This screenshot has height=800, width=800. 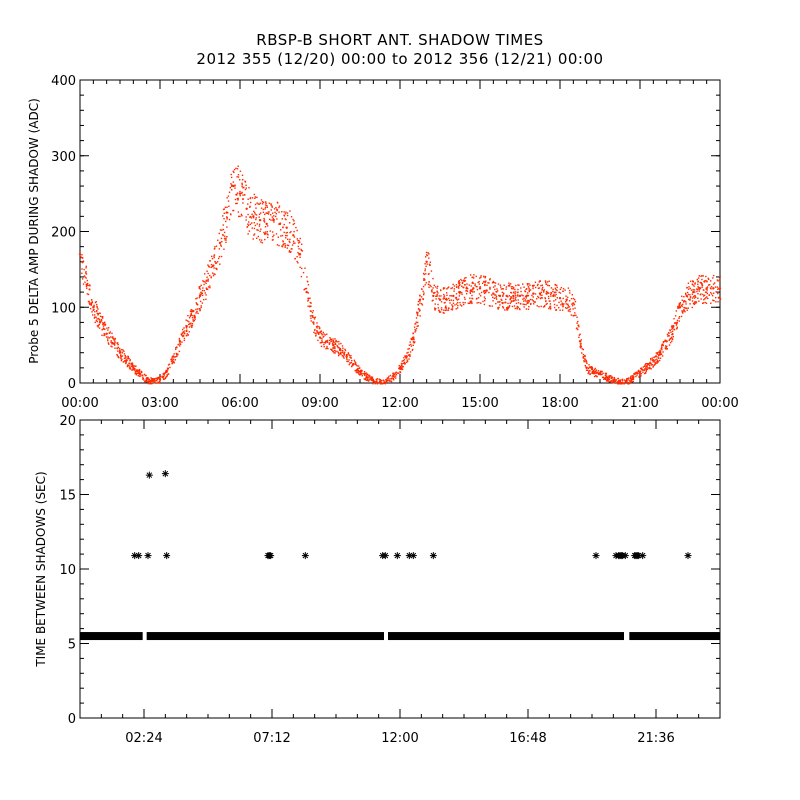 What do you see at coordinates (479, 403) in the screenshot?
I see `x-tick-label: 15:00` at bounding box center [479, 403].